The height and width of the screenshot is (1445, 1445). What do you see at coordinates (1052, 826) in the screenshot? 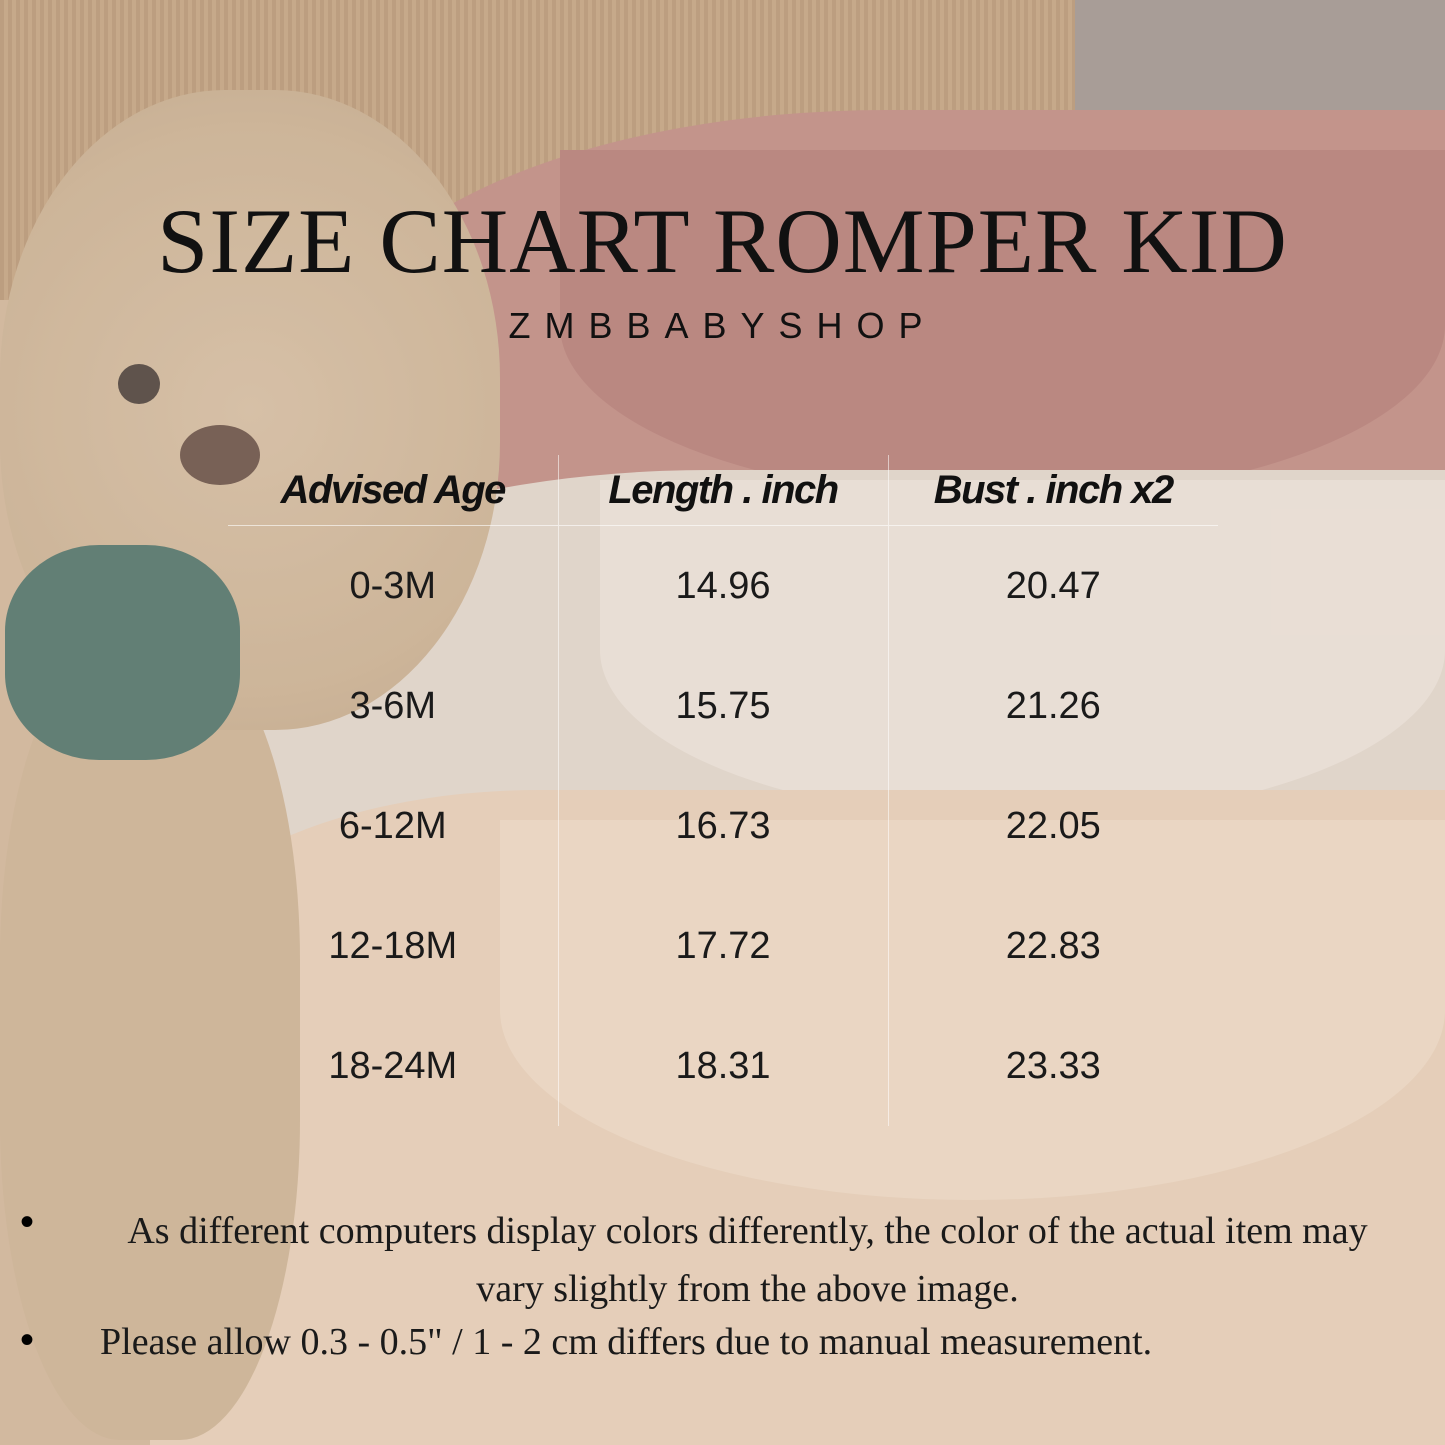
I see `bust-cell: 22.05` at bounding box center [1052, 826].